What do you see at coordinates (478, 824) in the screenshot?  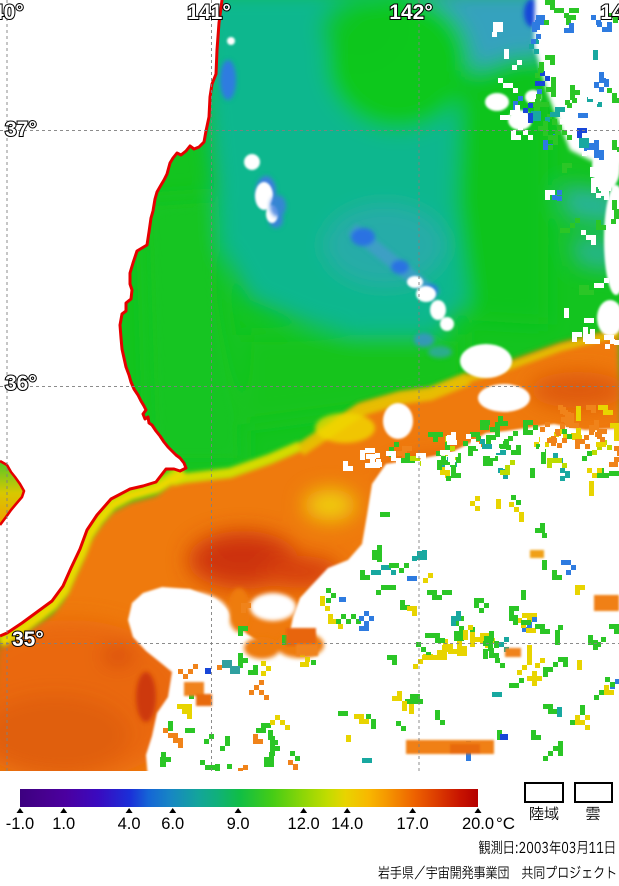 I see `svg-text: 20.0` at bounding box center [478, 824].